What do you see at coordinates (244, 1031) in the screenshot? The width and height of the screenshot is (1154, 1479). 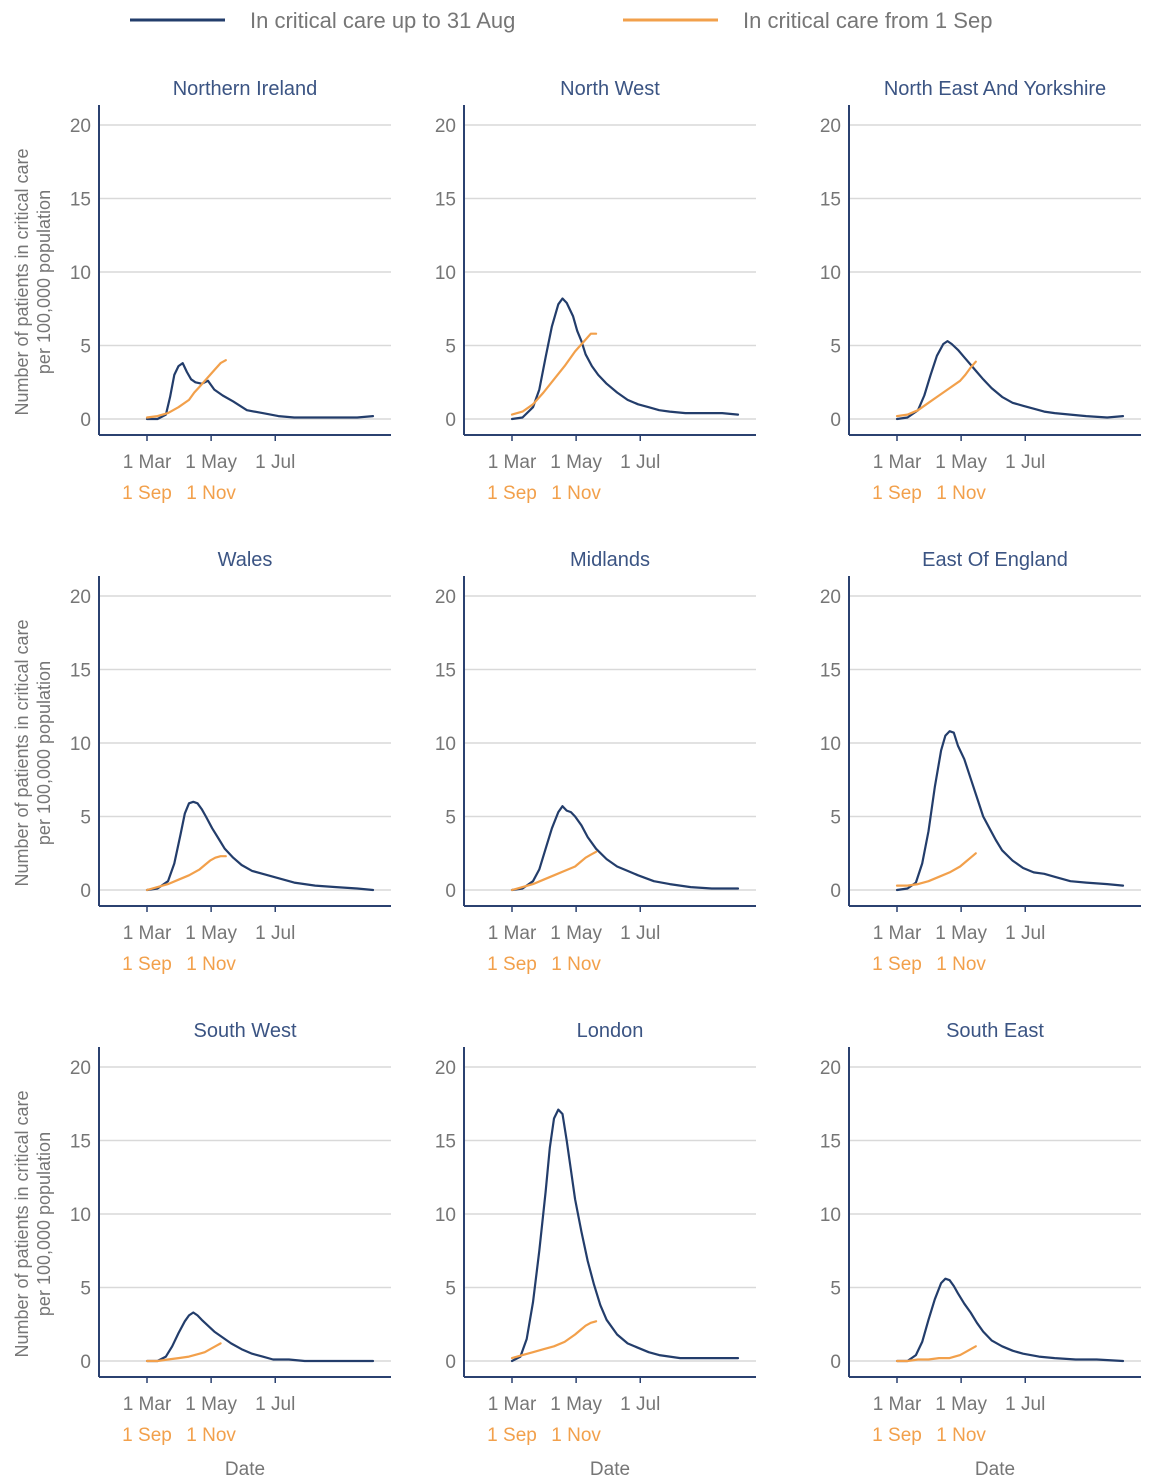 I see `panel-title: South West` at bounding box center [244, 1031].